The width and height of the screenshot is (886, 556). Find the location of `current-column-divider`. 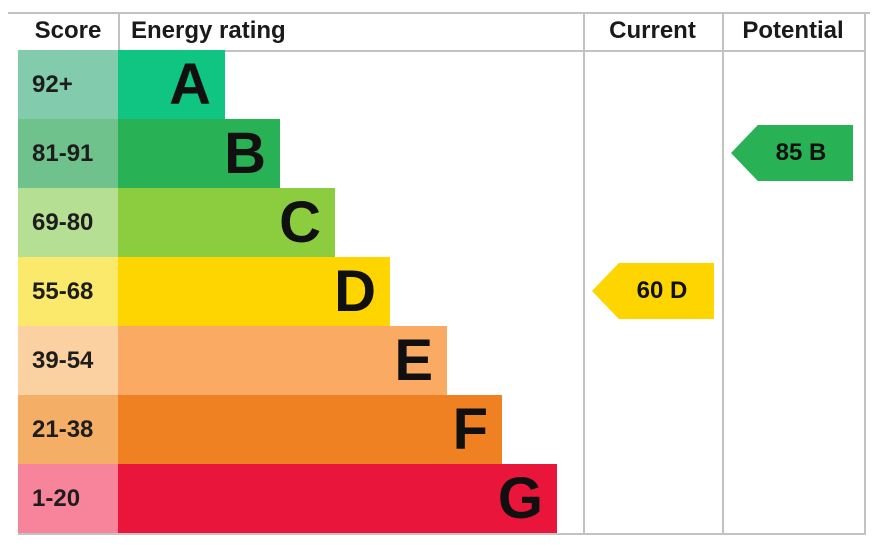

current-column-divider is located at coordinates (584, 273).